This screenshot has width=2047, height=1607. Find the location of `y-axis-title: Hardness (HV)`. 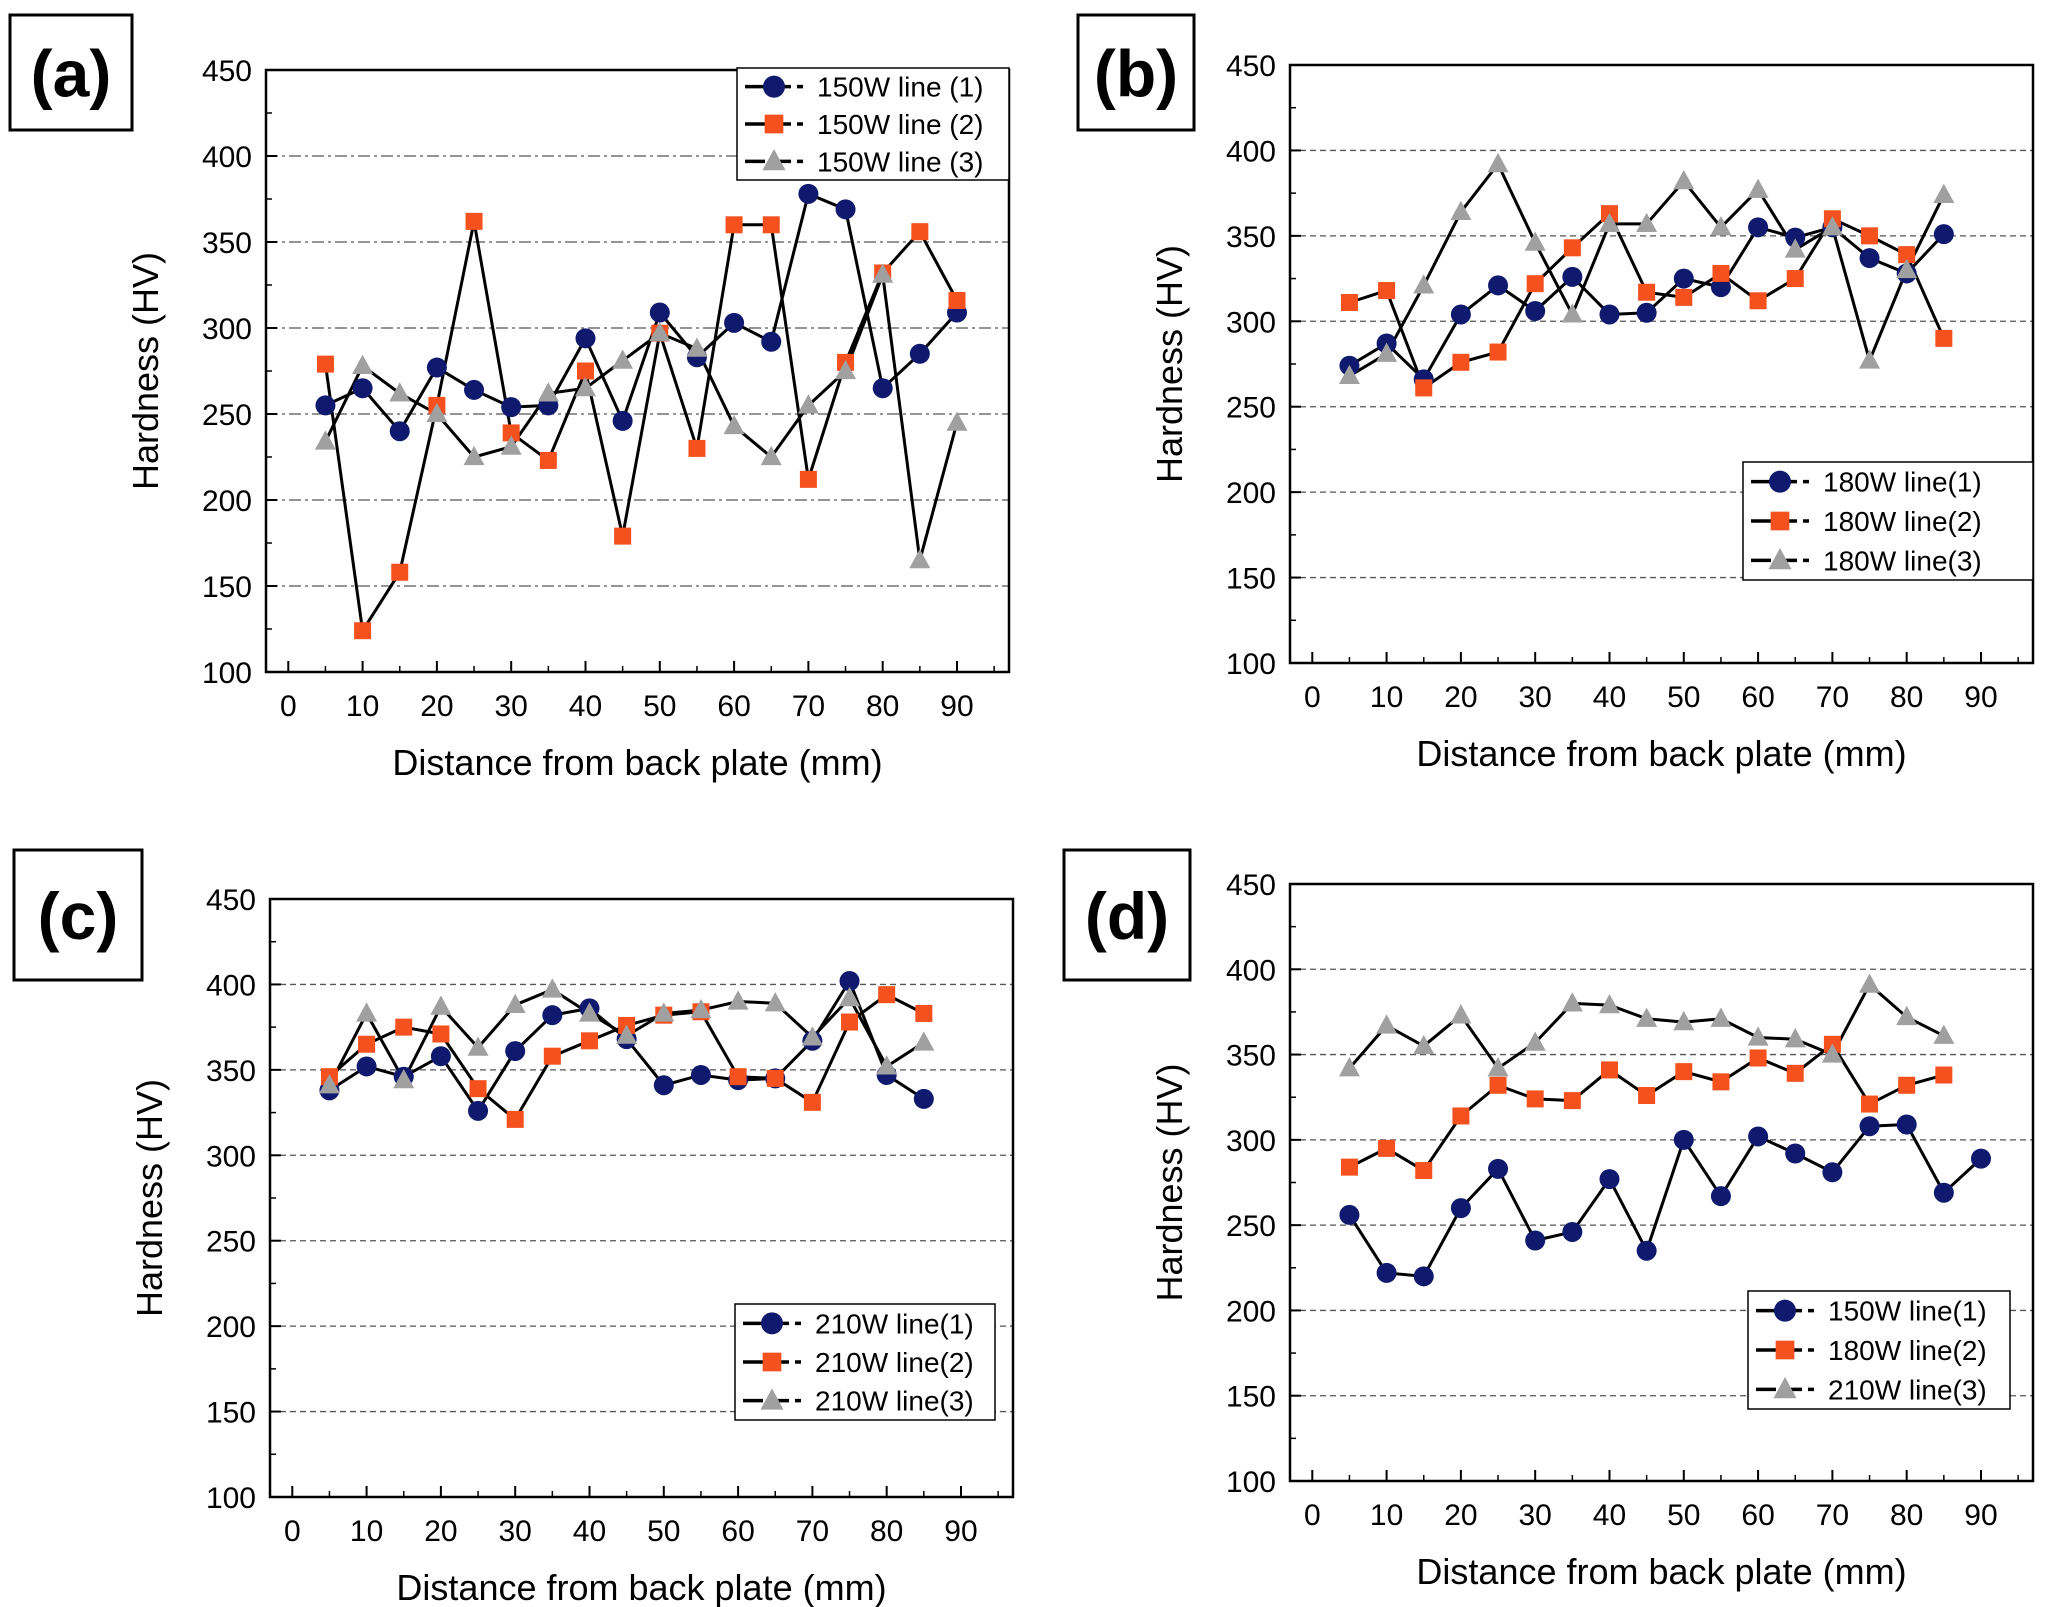

y-axis-title: Hardness (HV) is located at coordinates (1169, 364).